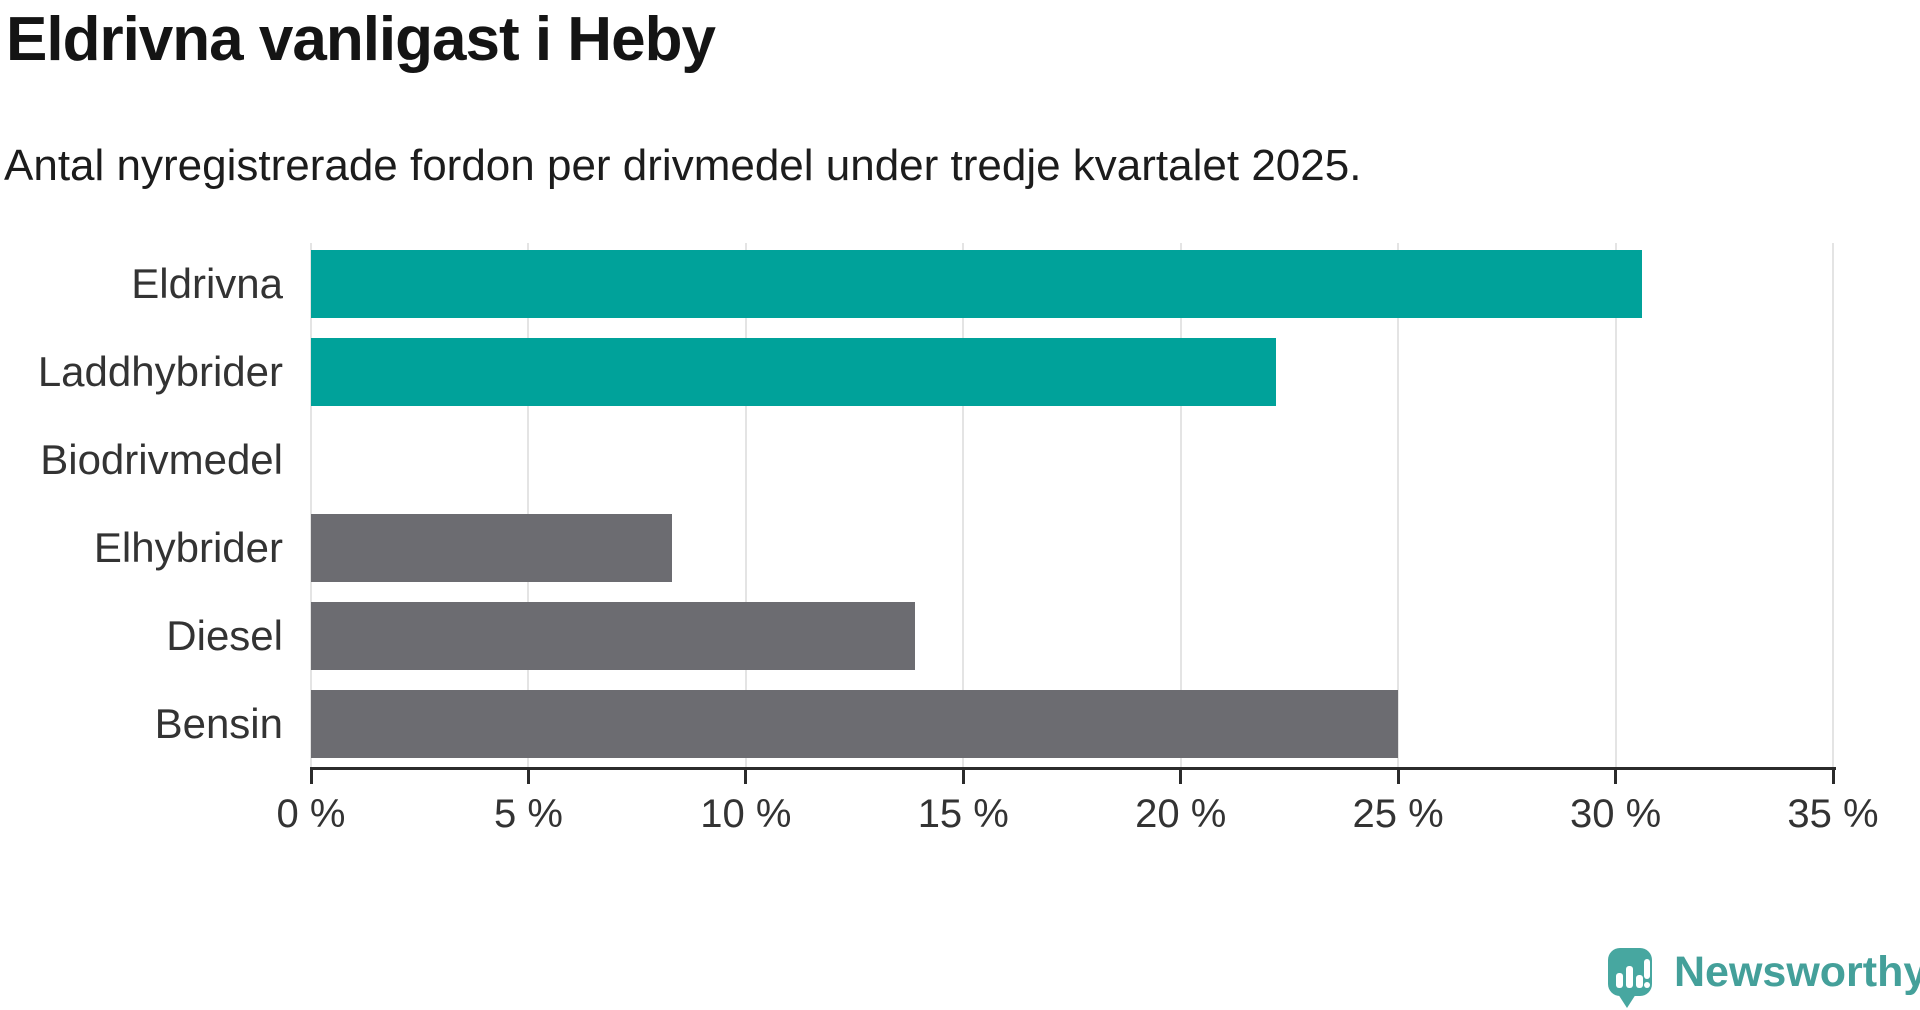 This screenshot has height=1010, width=1920. I want to click on x-axis-tick-label: 0 %, so click(311, 814).